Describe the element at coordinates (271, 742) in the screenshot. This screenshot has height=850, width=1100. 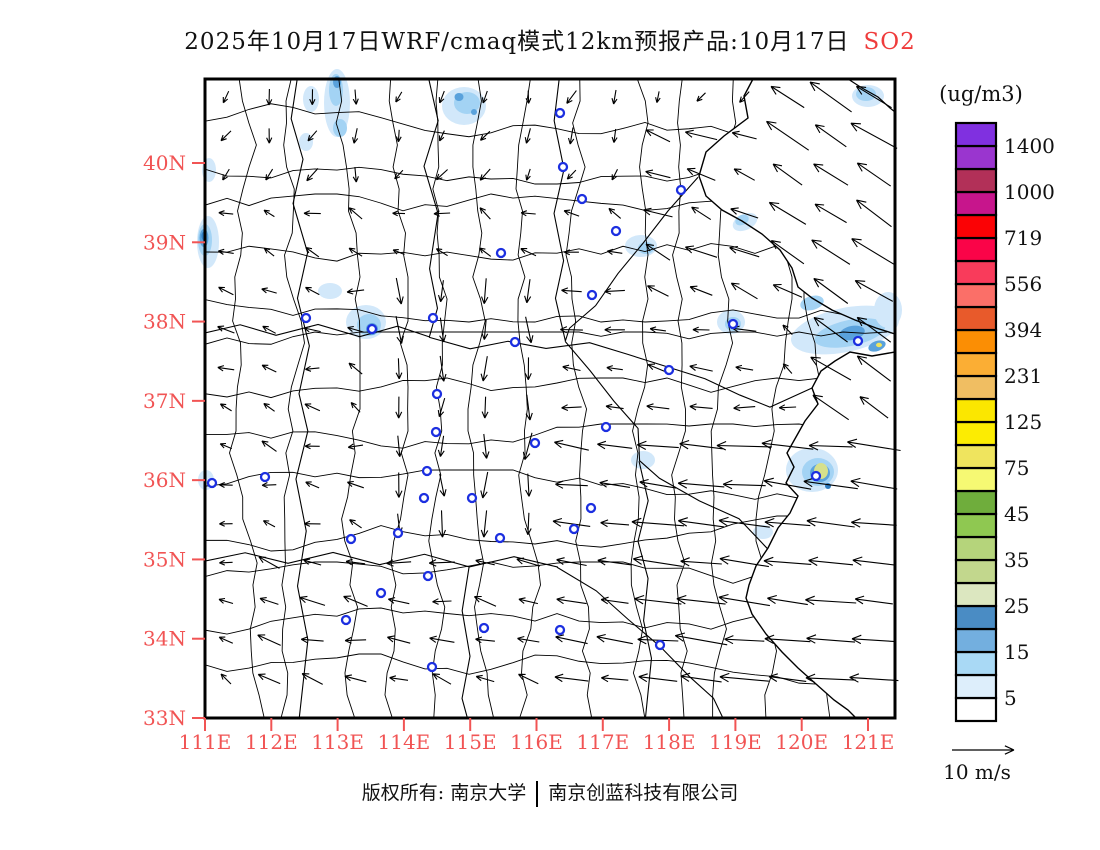
I see `lon-label: 112E` at that location.